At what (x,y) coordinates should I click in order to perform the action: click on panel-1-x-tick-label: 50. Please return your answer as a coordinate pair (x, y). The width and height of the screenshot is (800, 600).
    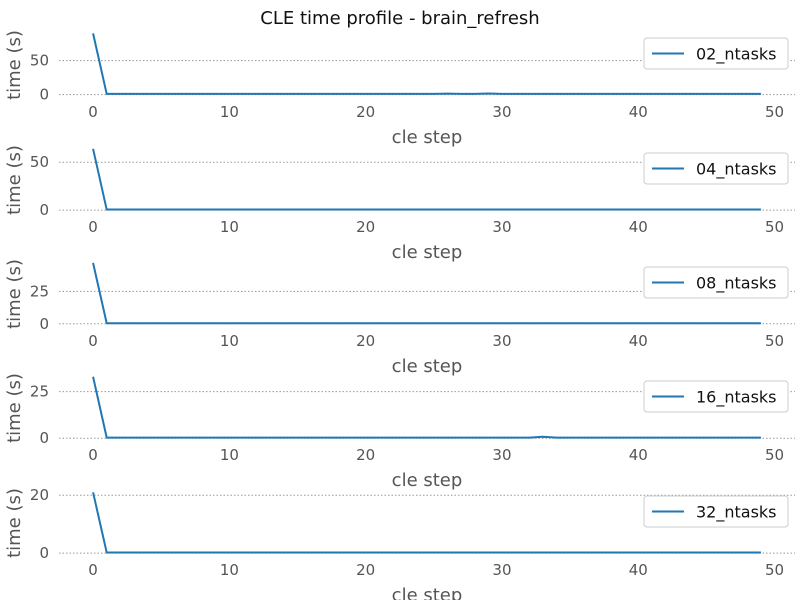
    Looking at the image, I should click on (774, 112).